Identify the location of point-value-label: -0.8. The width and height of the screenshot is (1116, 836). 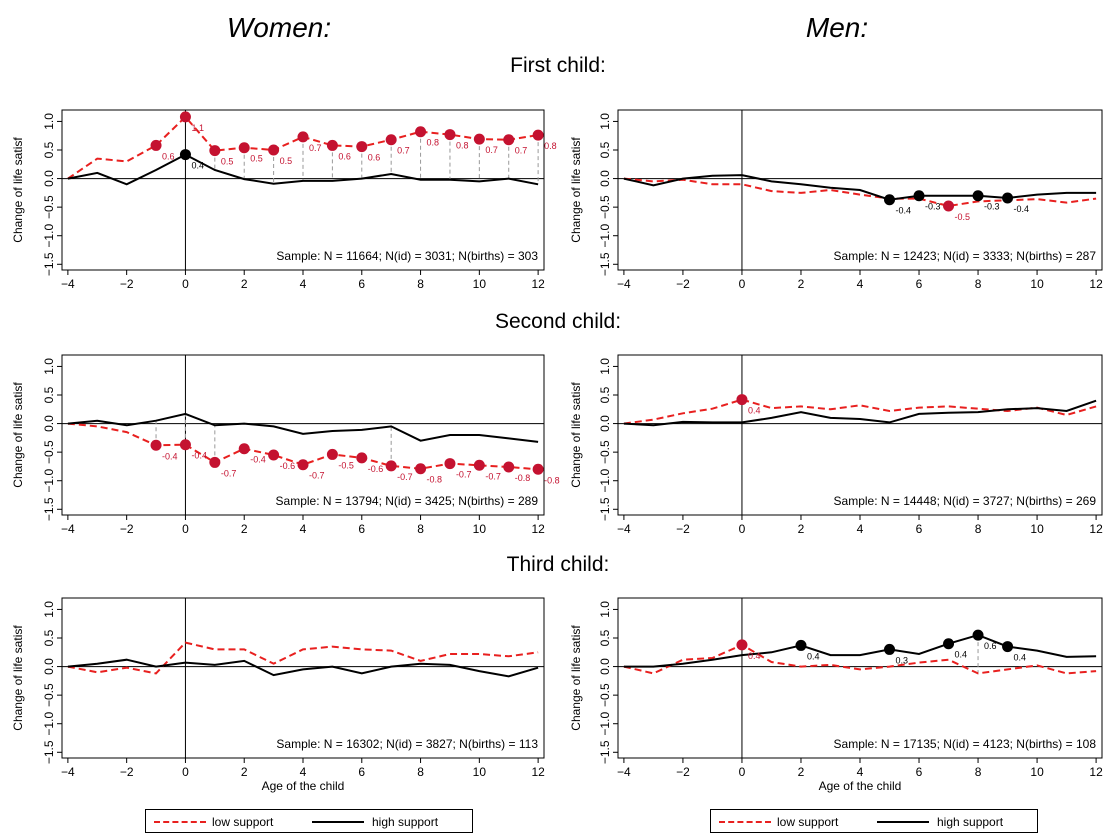
(552, 480).